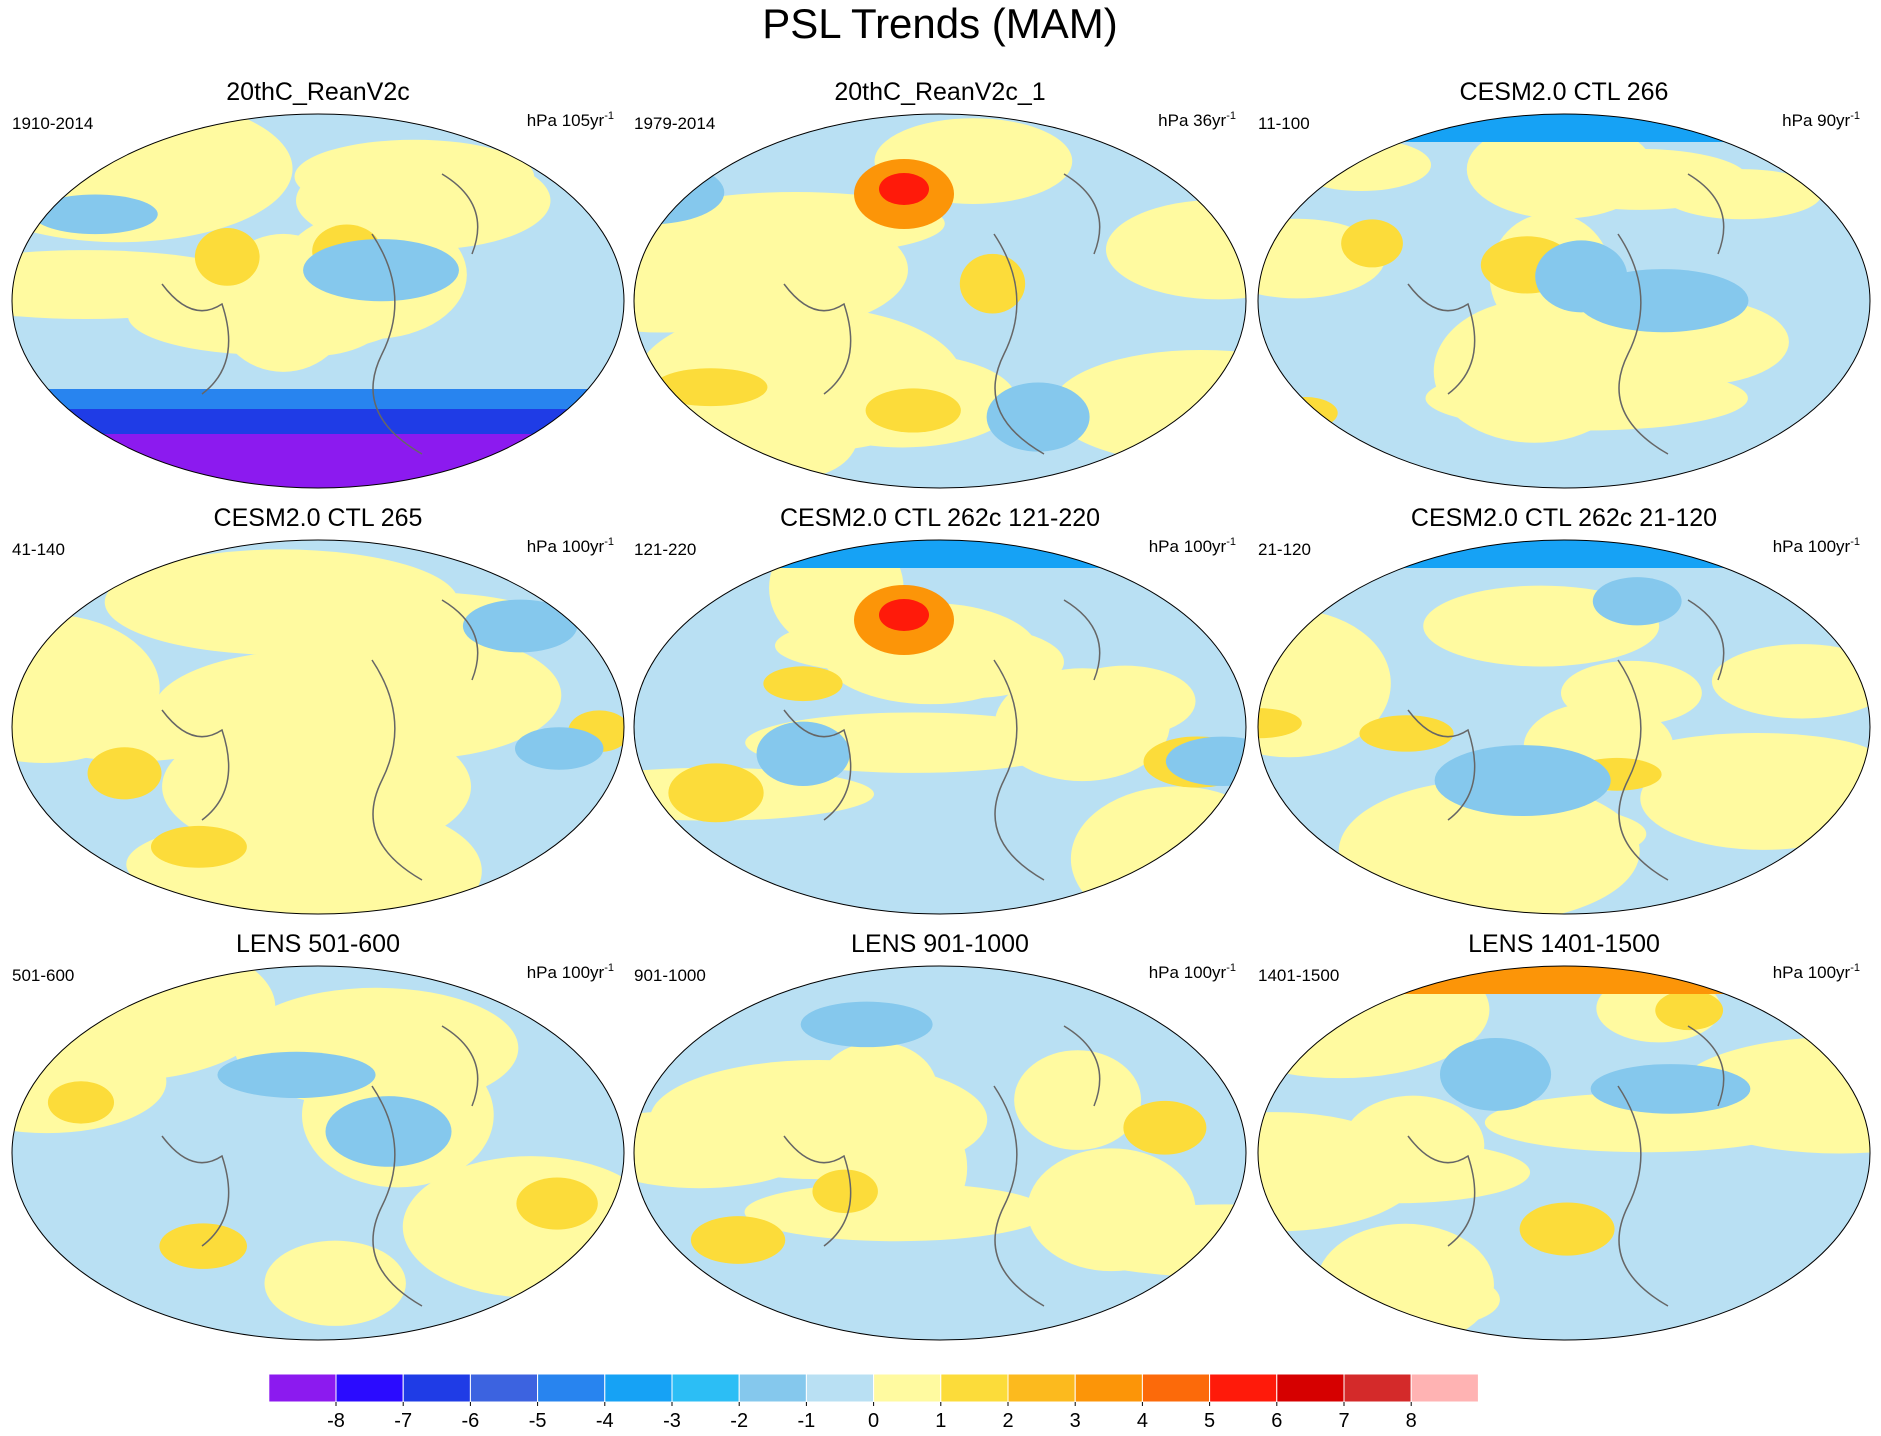 The image size is (1881, 1436). Describe the element at coordinates (665, 549) in the screenshot. I see `period-label: 121-220` at that location.